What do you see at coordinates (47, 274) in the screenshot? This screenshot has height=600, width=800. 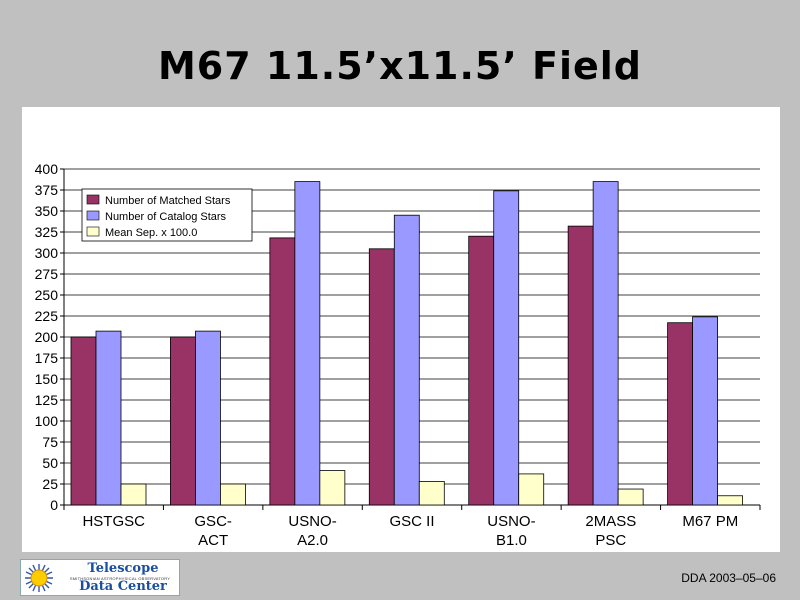 I see `y-tick-label: 275` at bounding box center [47, 274].